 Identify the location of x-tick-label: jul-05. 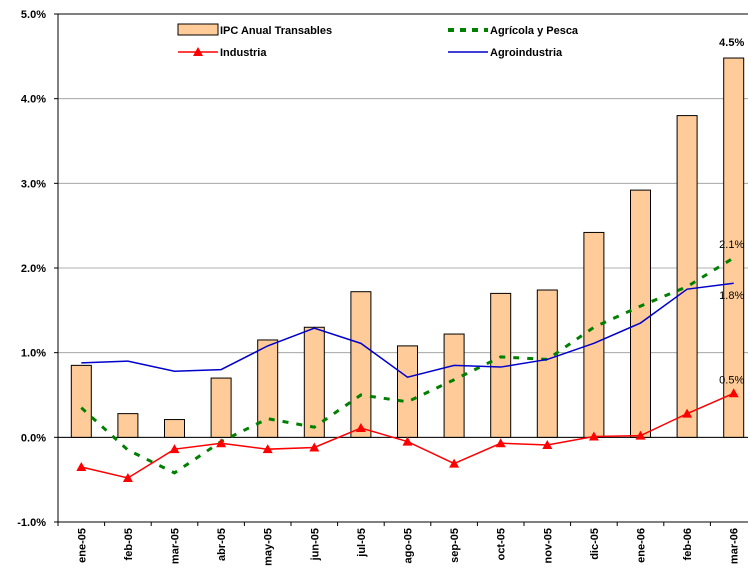
(362, 543).